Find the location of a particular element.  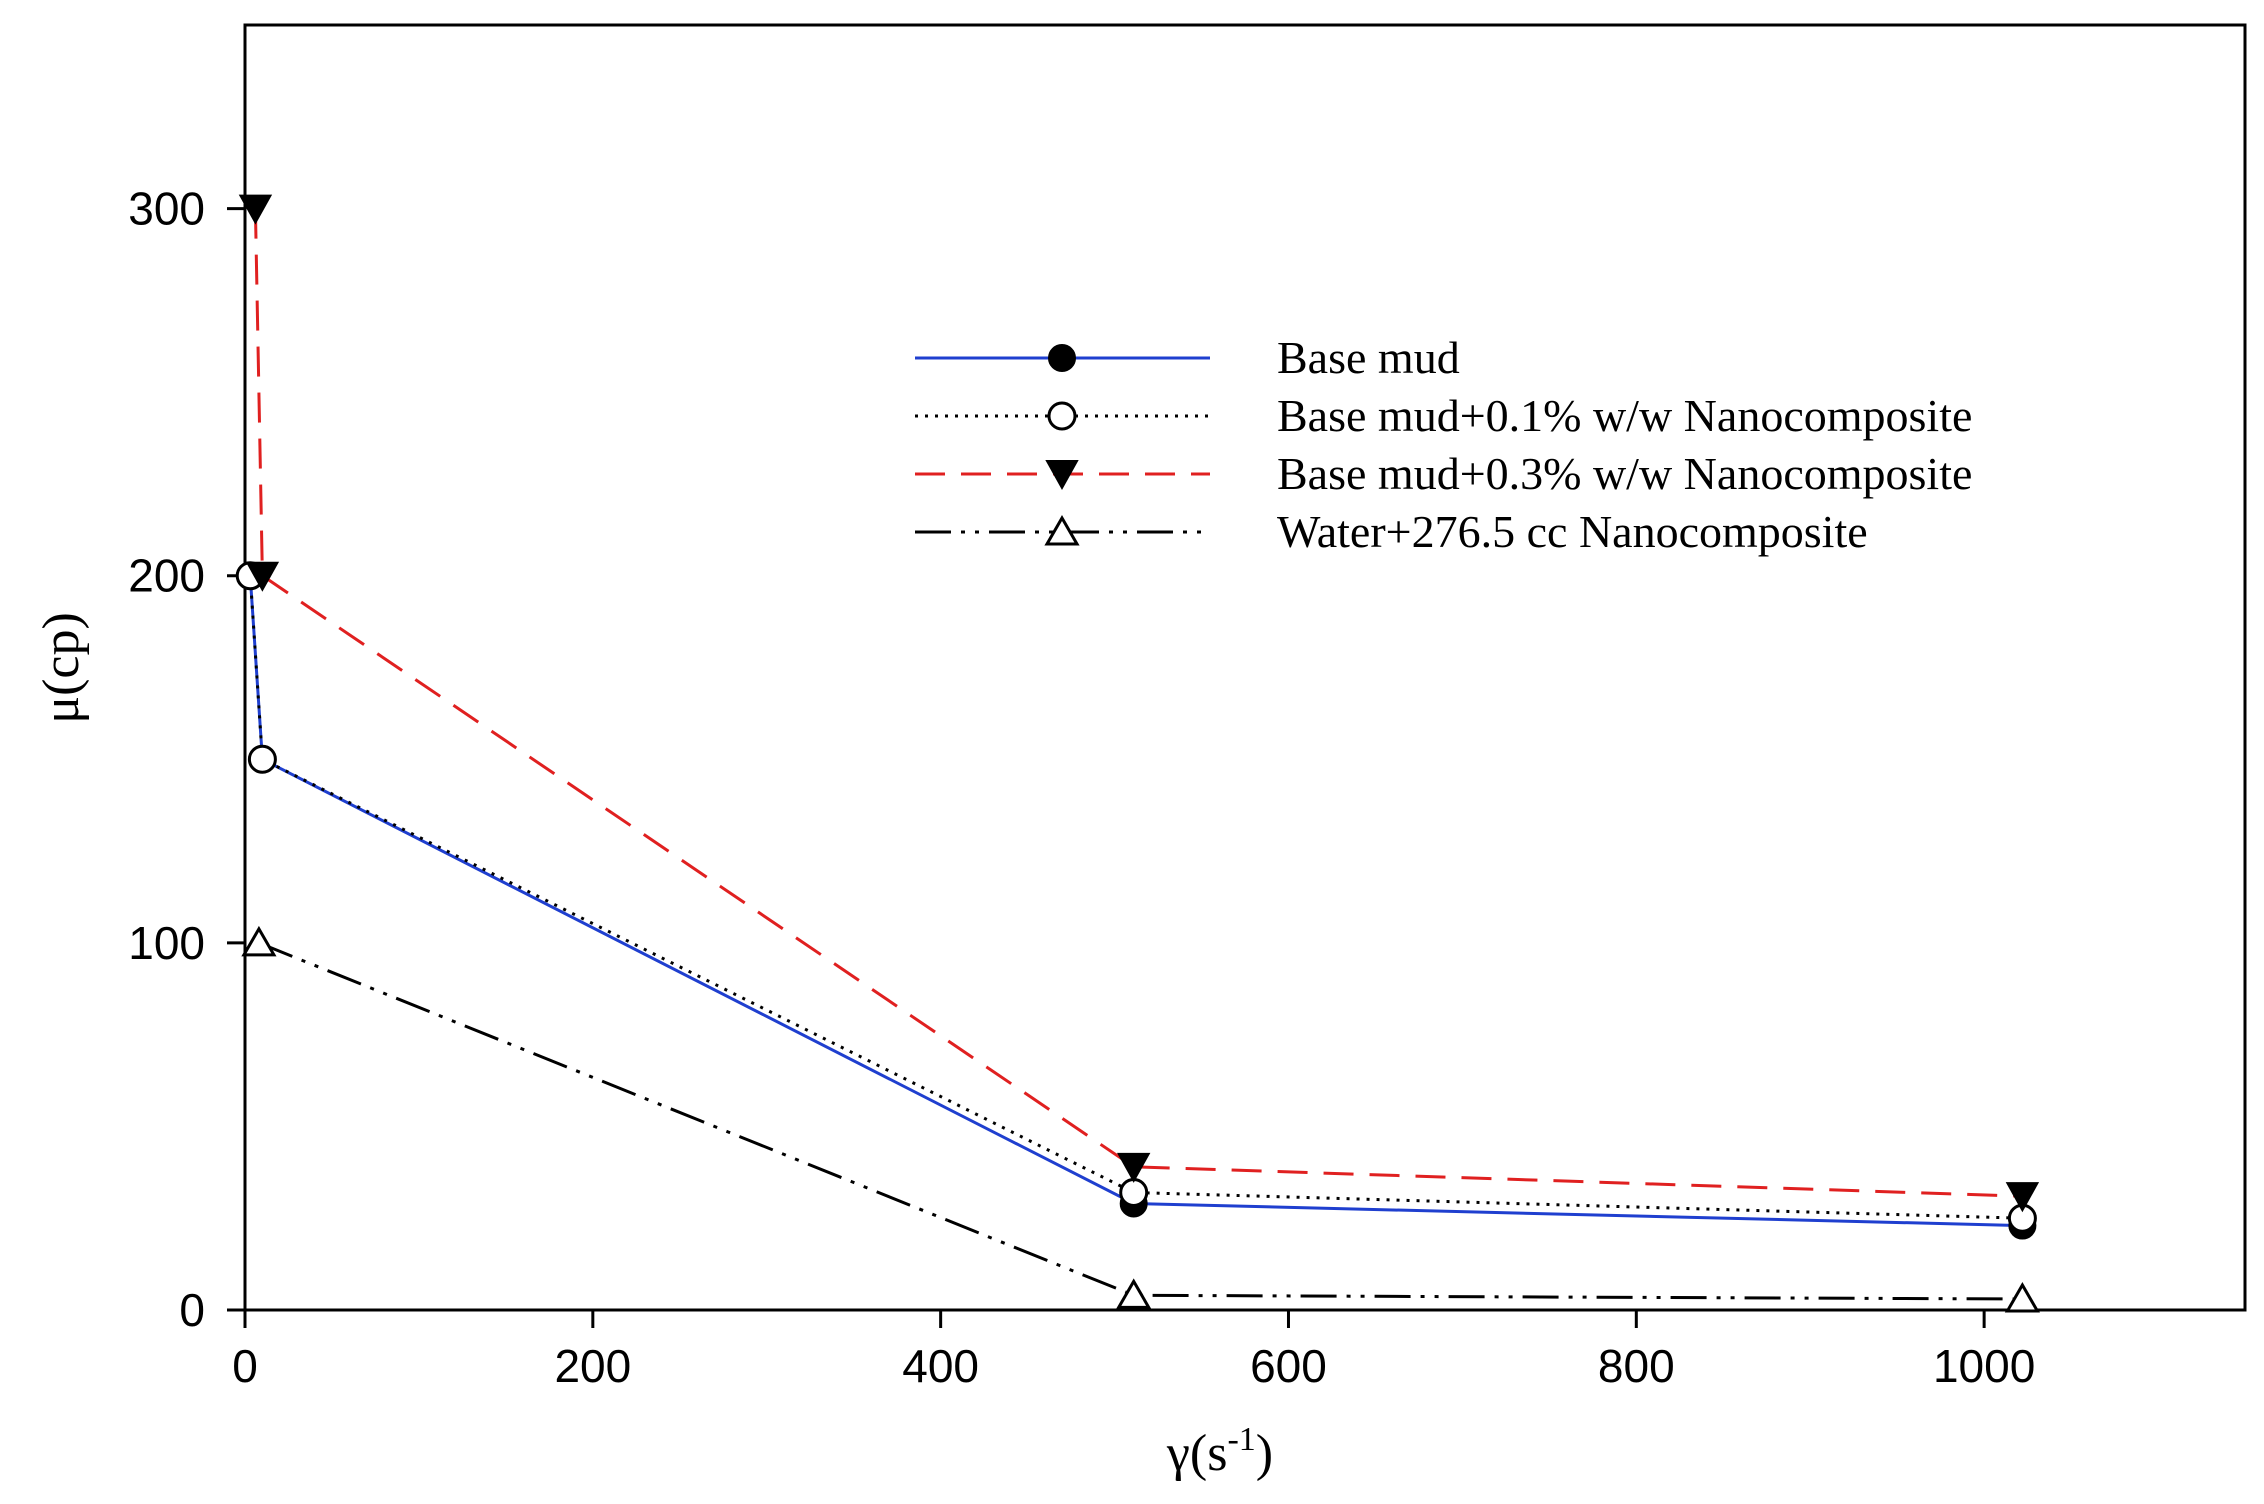

y-axis-label: μ(cp) is located at coordinates (61, 668).